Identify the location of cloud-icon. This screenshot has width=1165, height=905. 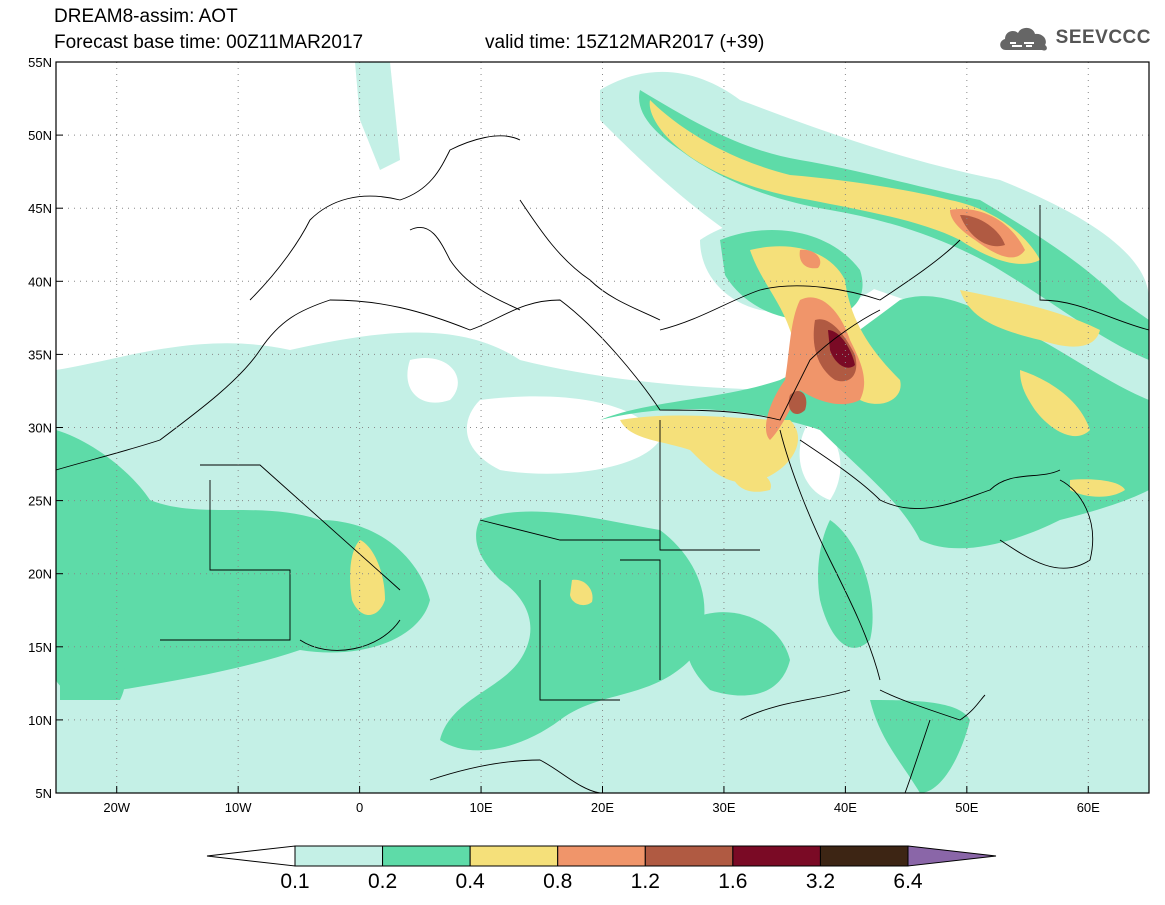
(1023, 39).